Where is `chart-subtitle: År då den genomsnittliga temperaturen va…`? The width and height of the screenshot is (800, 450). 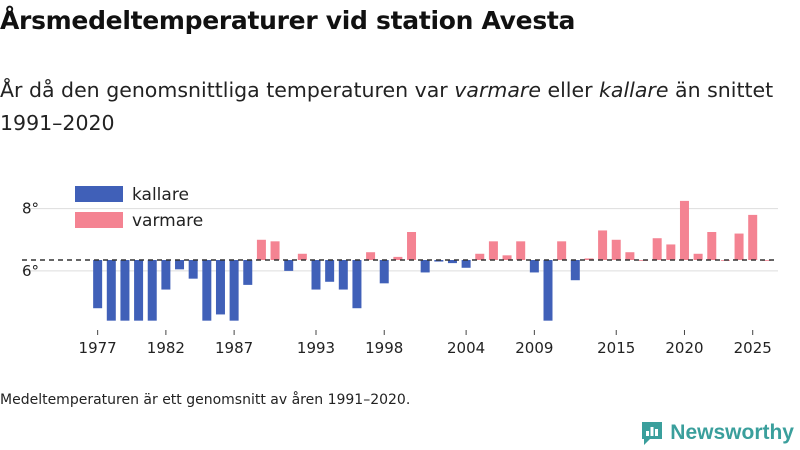 chart-subtitle: År då den genomsnittliga temperaturen va… is located at coordinates (390, 107).